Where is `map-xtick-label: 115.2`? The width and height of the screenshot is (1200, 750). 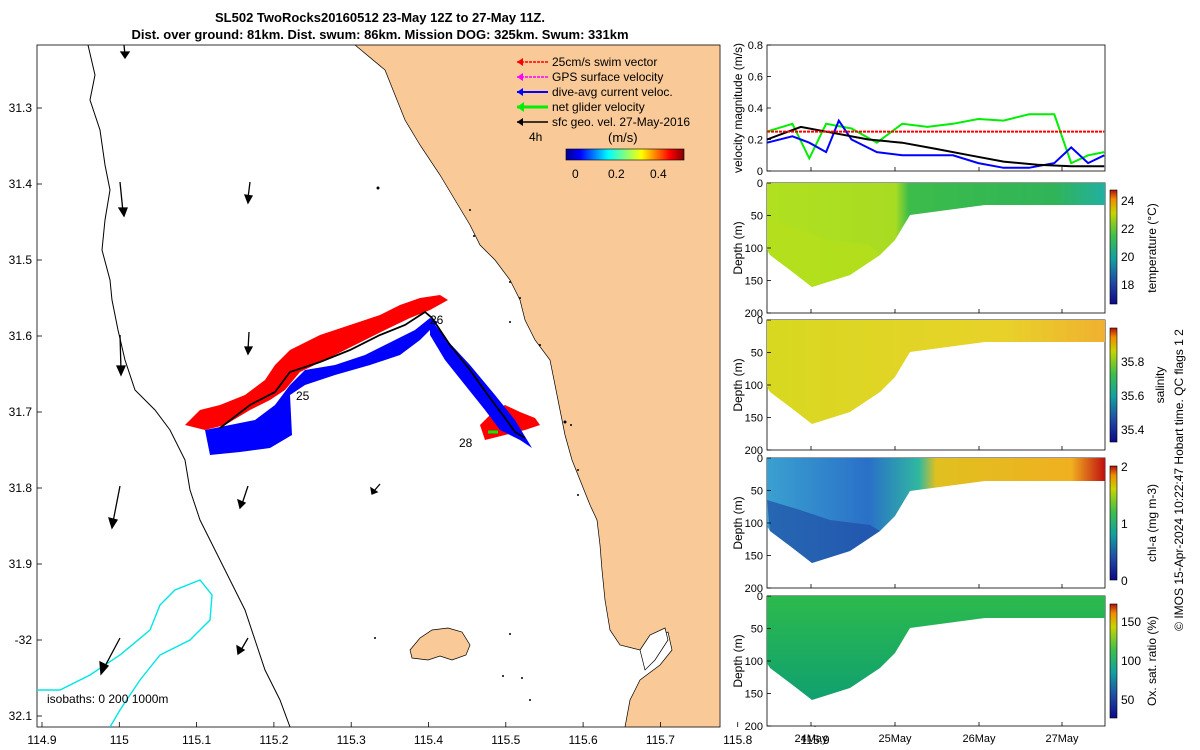
map-xtick-label: 115.2 is located at coordinates (273, 740).